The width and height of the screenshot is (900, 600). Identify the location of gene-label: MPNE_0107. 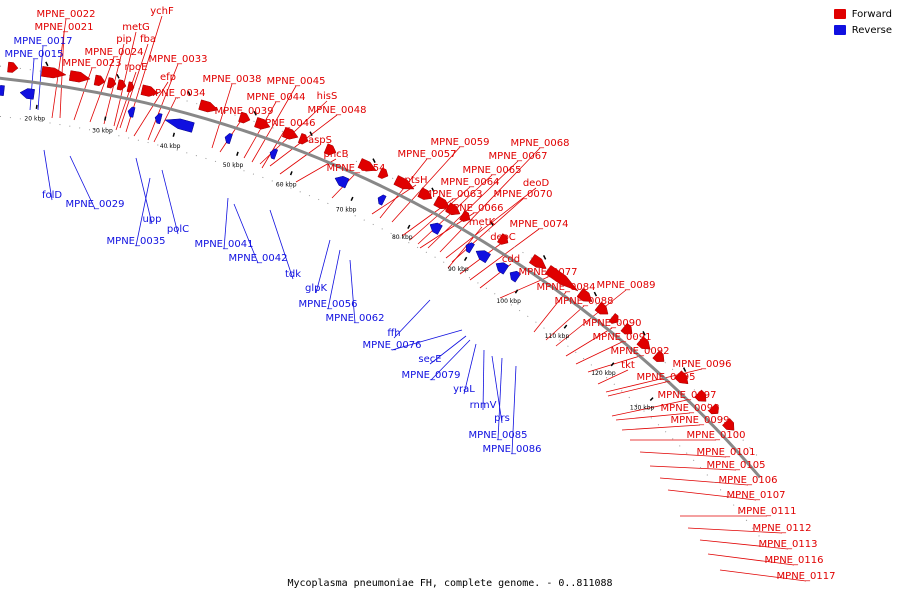
(756, 495).